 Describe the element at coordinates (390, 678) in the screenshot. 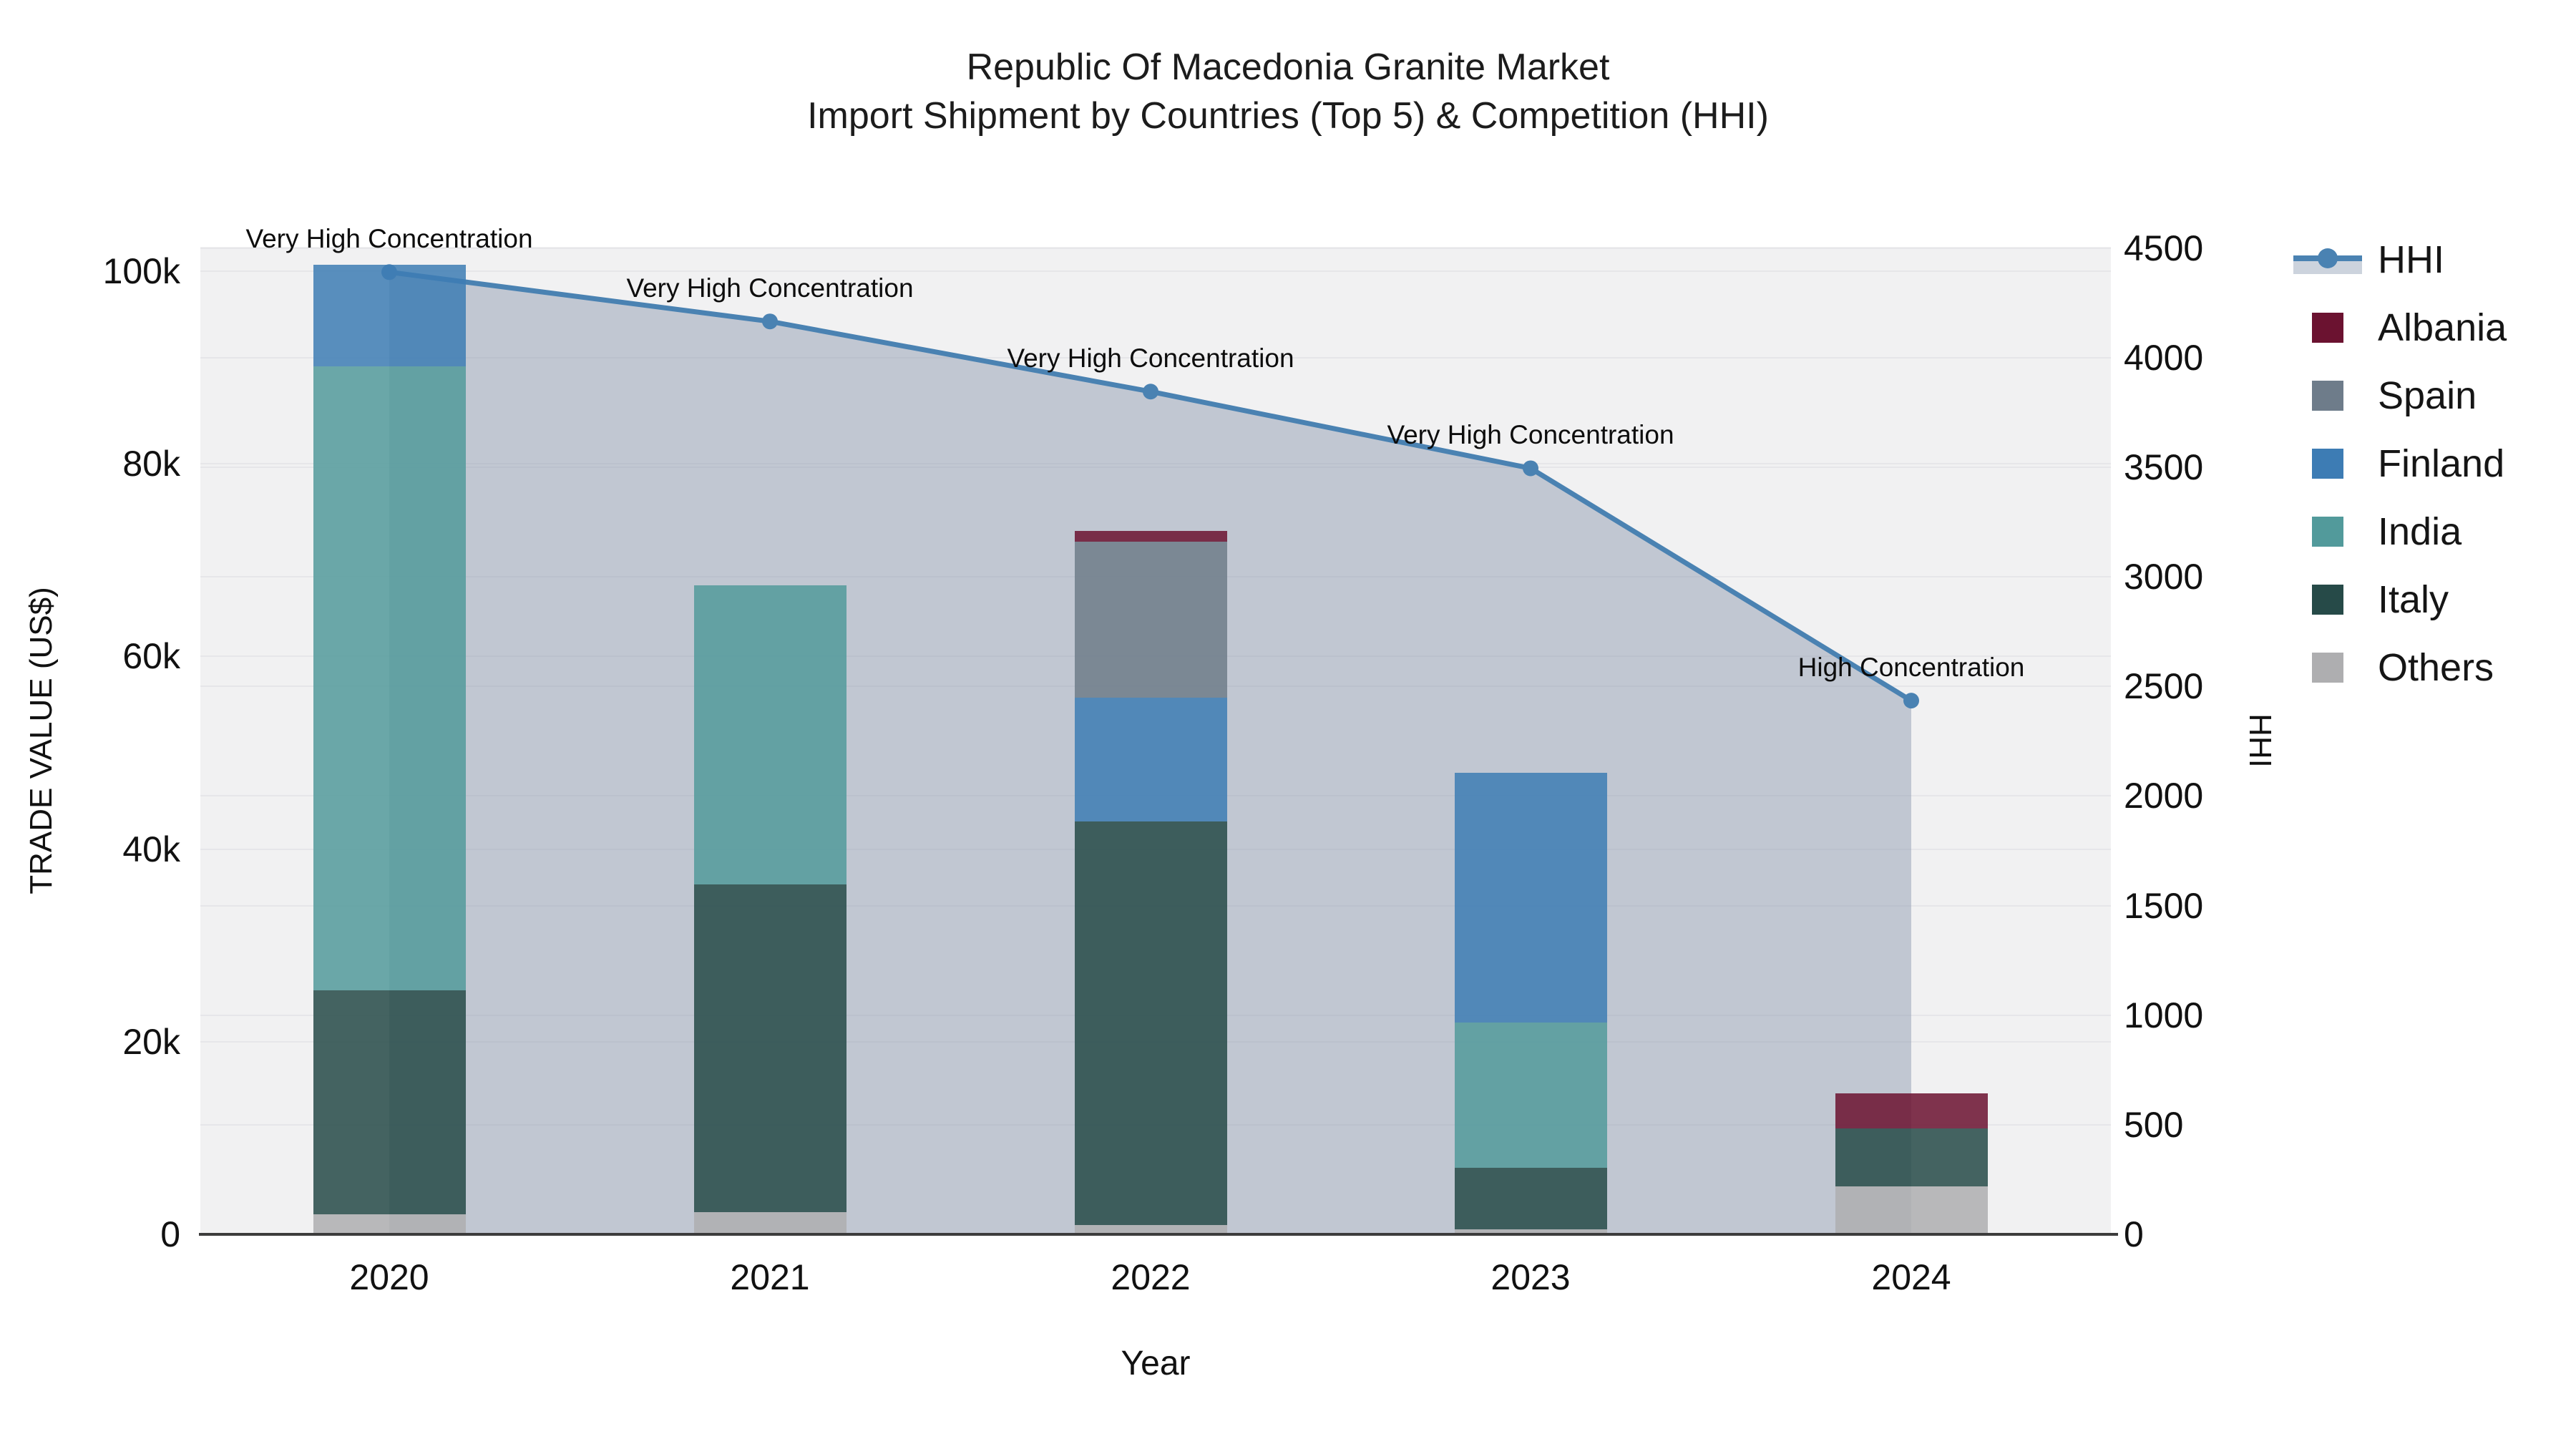

I see `bar-2020-india` at that location.